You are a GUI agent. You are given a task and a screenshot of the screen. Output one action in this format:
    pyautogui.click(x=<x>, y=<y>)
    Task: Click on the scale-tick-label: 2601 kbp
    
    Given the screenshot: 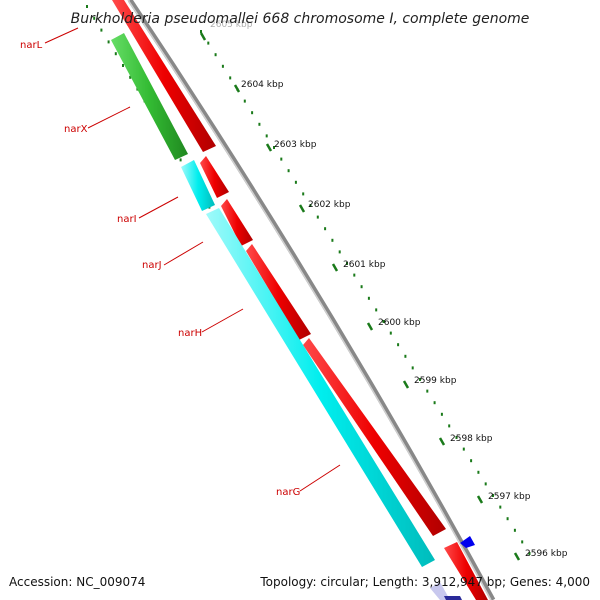 What is the action you would take?
    pyautogui.click(x=364, y=265)
    